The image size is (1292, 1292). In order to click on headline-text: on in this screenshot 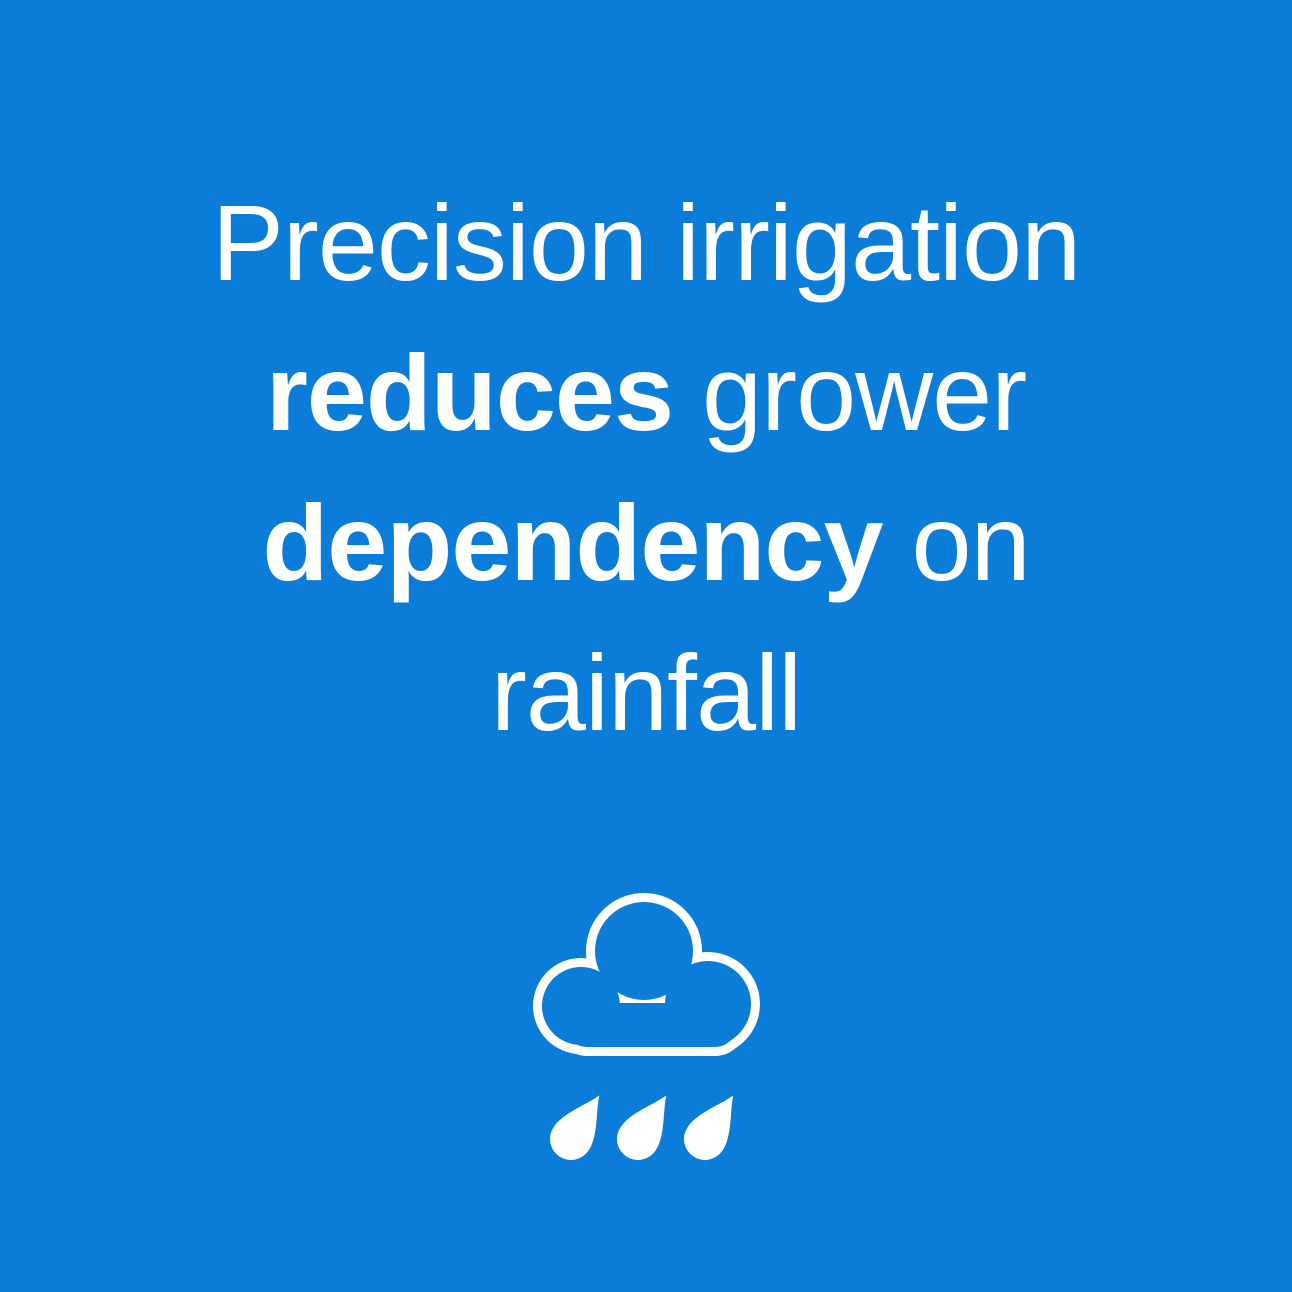, I will do `click(956, 542)`.